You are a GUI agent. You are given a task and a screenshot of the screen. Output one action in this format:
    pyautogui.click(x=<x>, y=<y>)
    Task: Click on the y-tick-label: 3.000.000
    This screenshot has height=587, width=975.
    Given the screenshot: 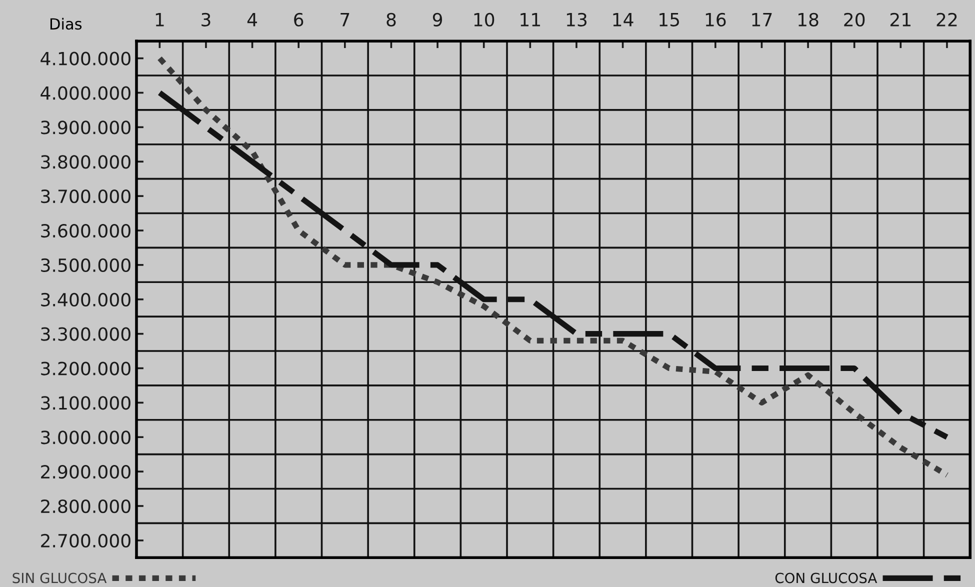 What is the action you would take?
    pyautogui.click(x=85, y=437)
    